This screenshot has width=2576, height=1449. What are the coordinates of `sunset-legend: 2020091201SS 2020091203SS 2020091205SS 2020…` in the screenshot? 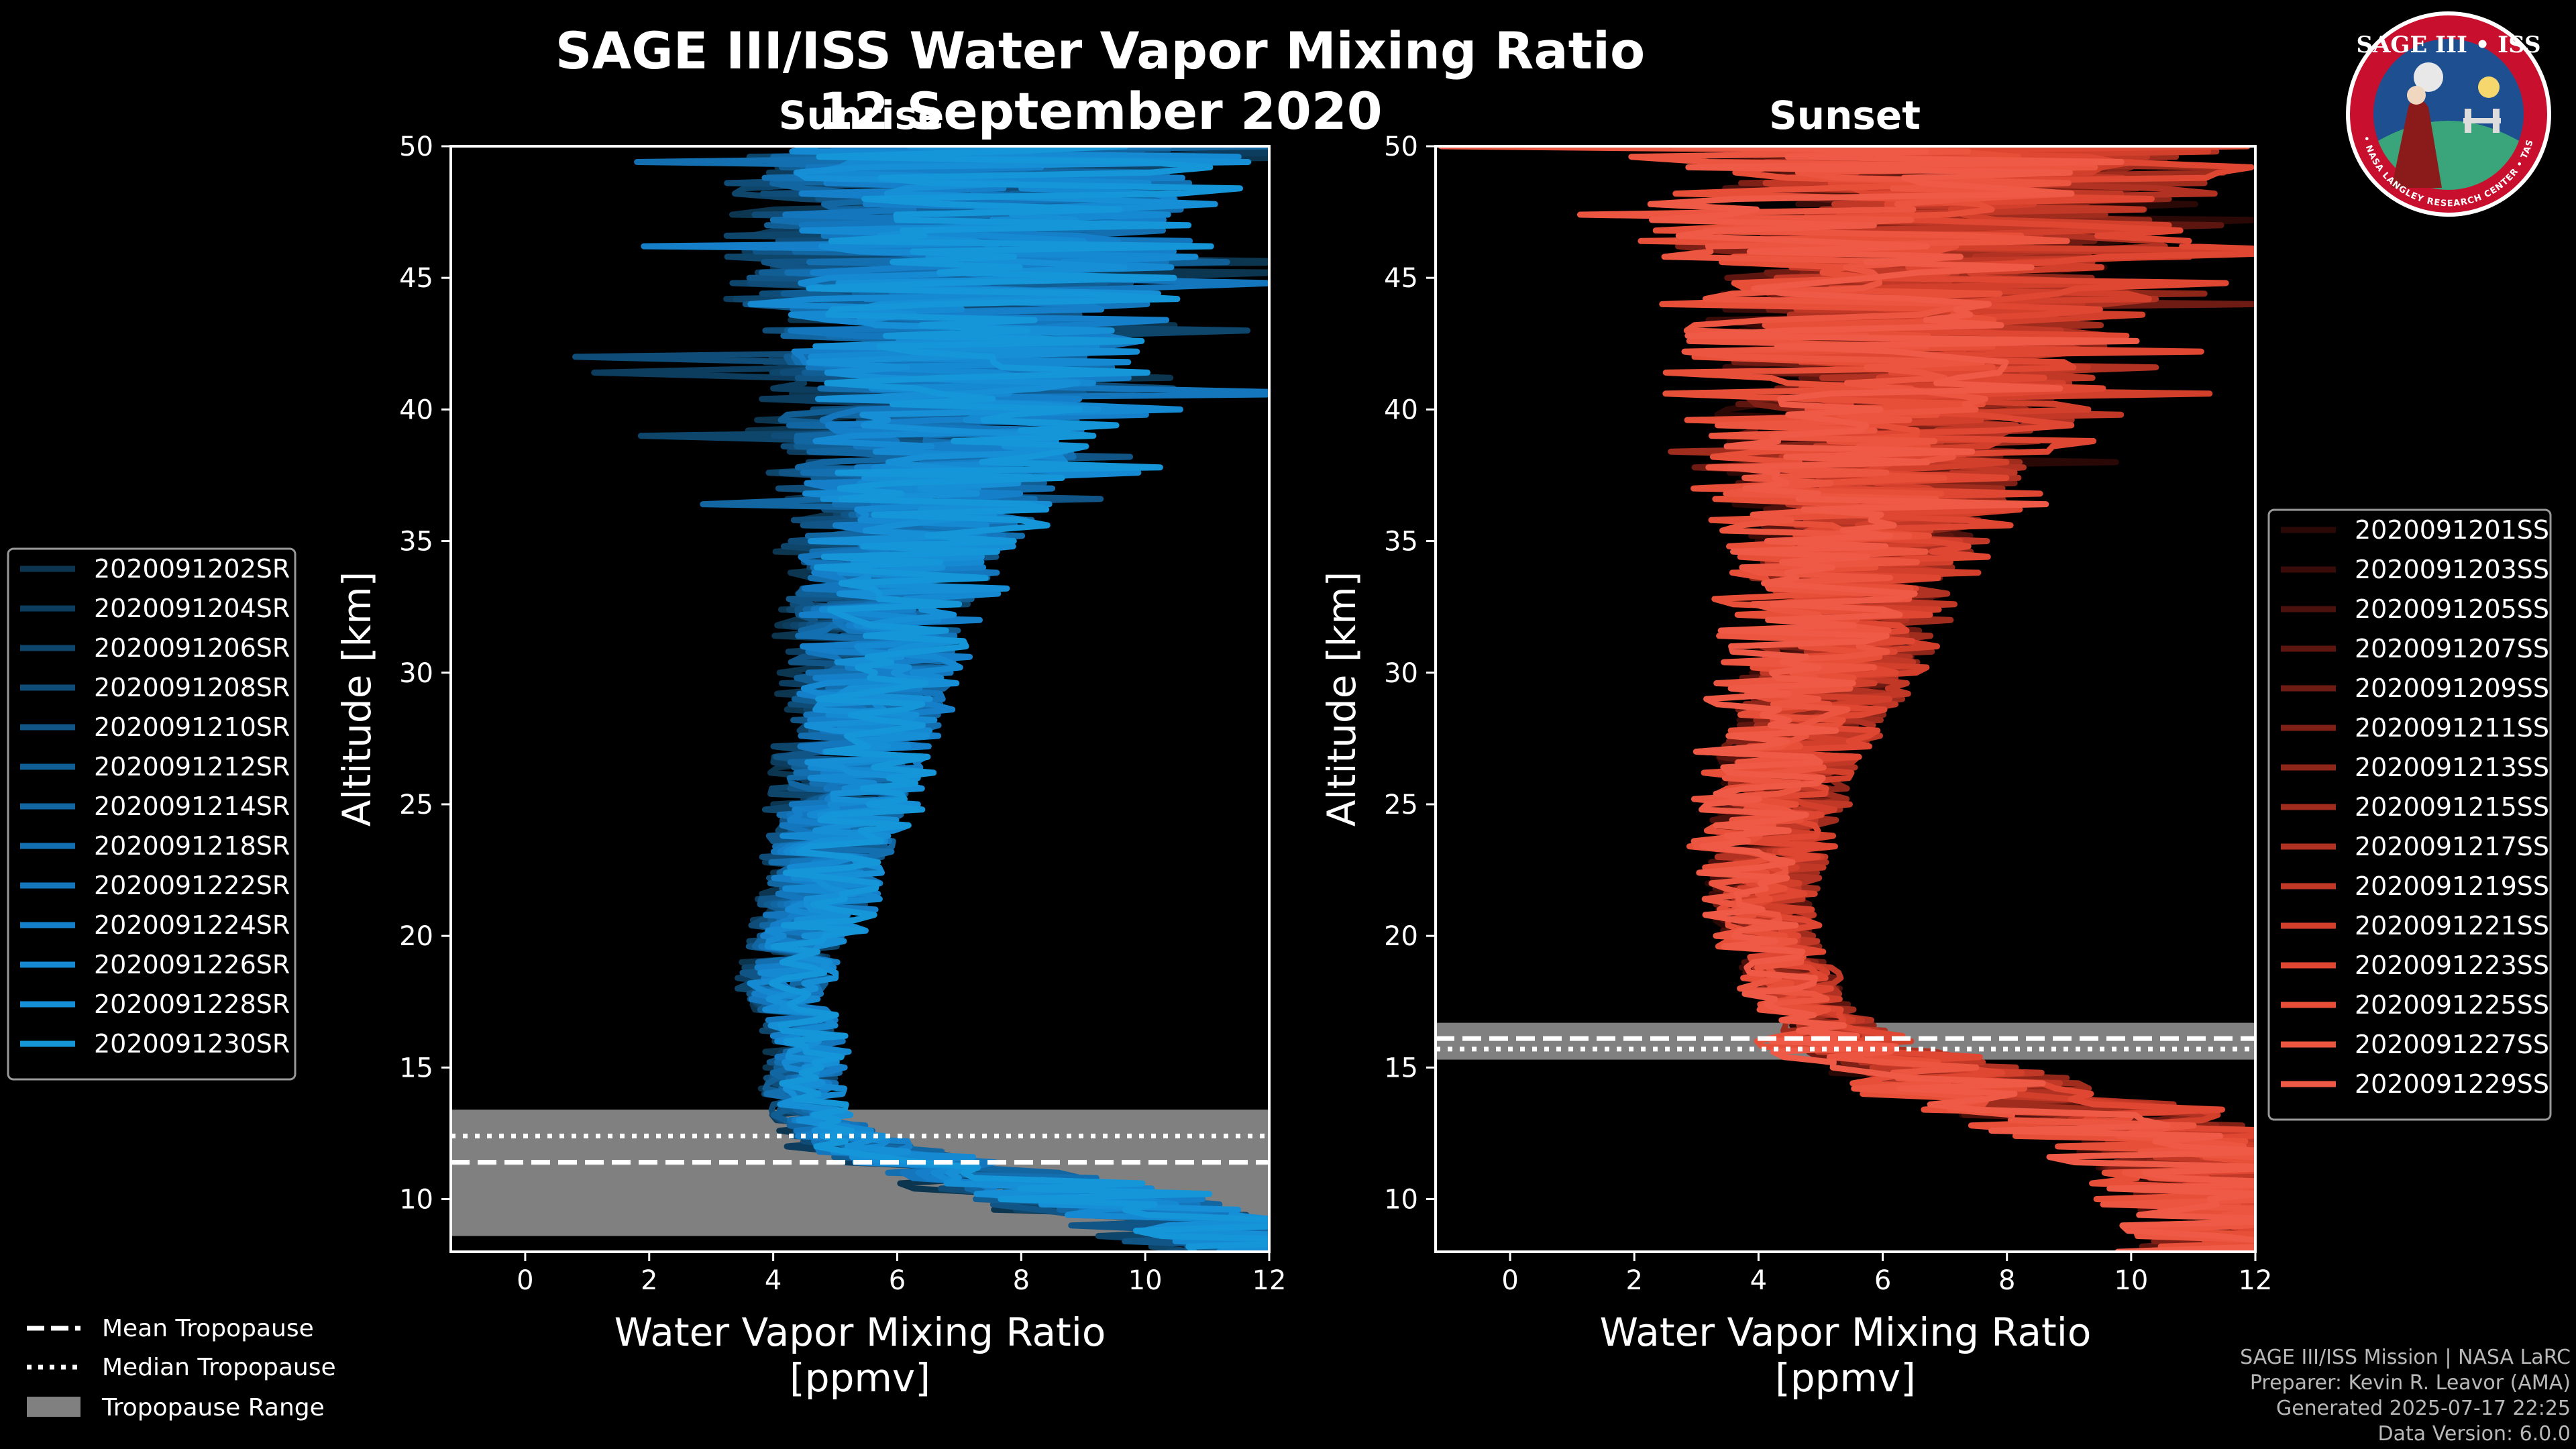 It's located at (2409, 814).